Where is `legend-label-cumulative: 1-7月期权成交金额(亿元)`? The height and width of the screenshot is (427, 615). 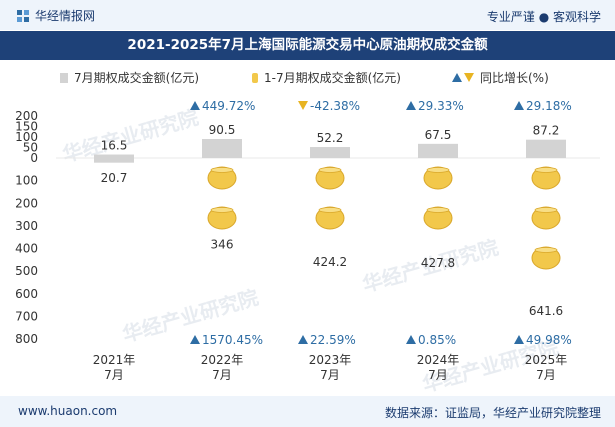 legend-label-cumulative: 1-7月期权成交金额(亿元) is located at coordinates (332, 78).